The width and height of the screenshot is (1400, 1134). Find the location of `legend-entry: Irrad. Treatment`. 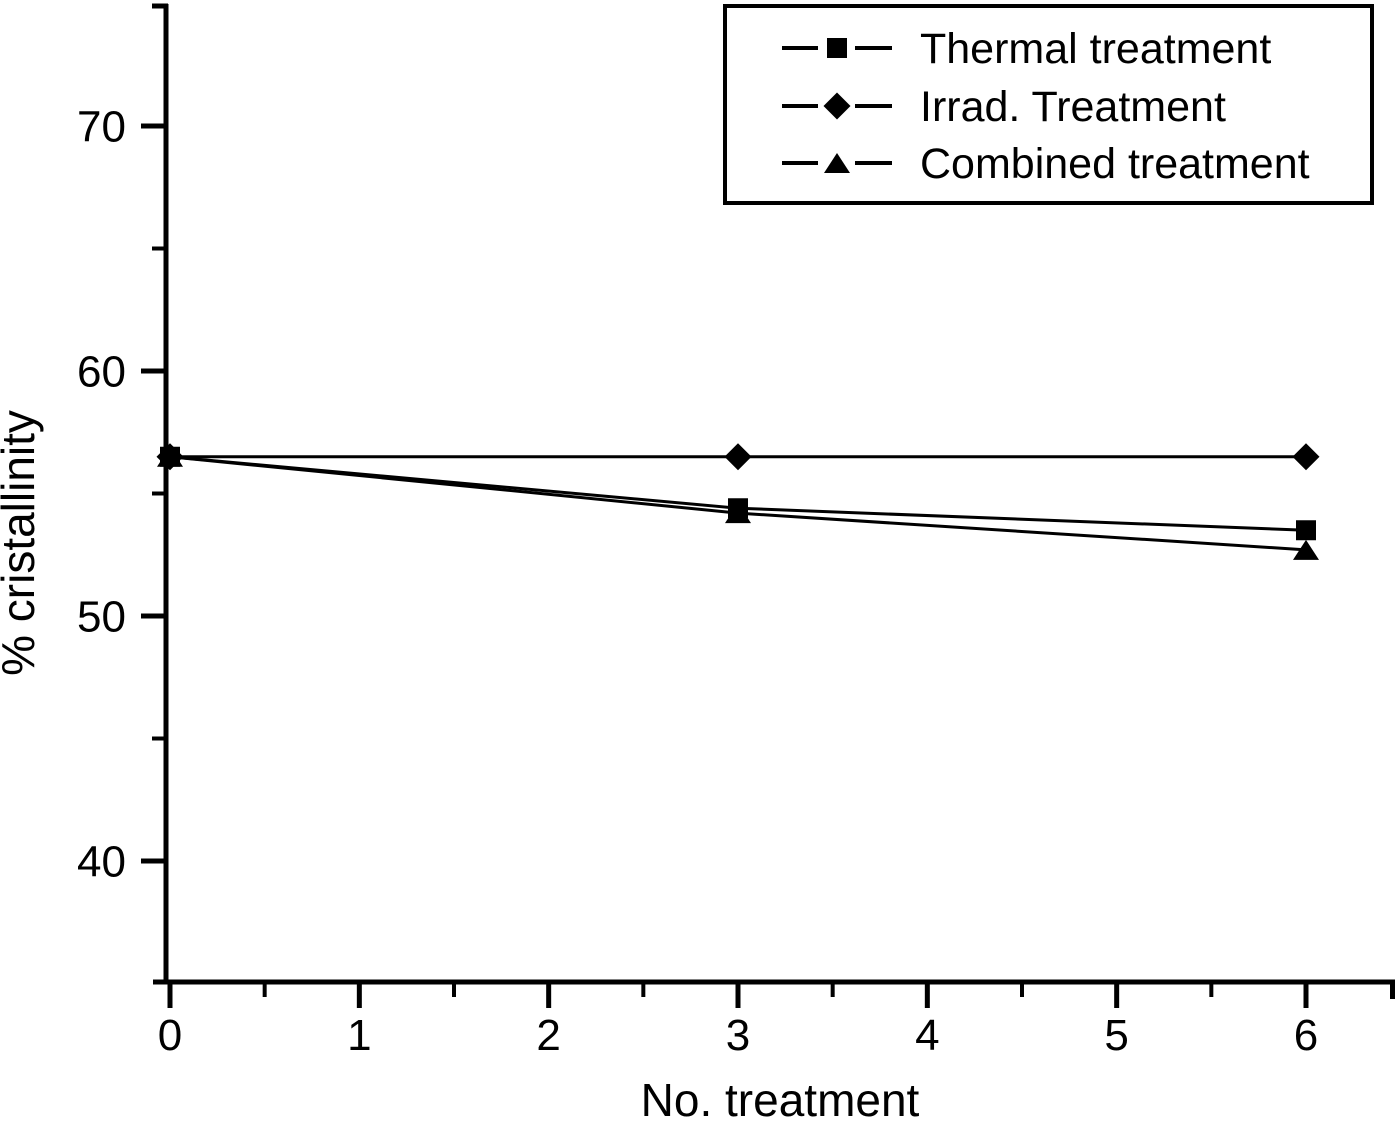

legend-entry: Irrad. Treatment is located at coordinates (1004, 107).